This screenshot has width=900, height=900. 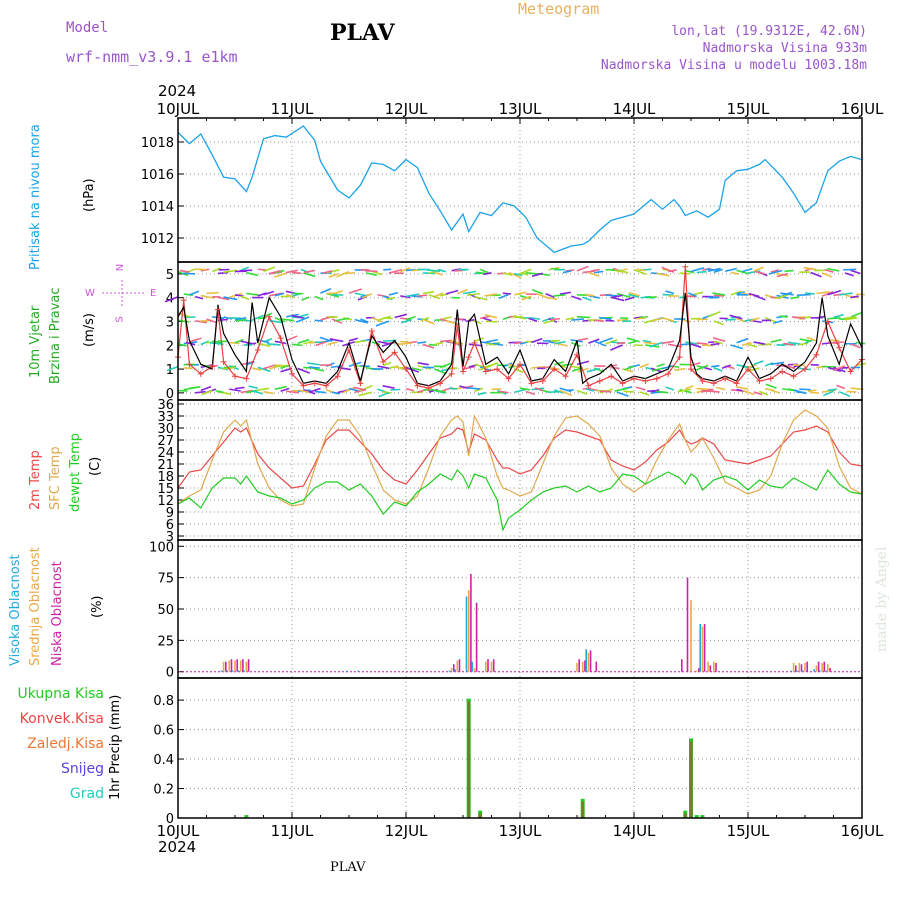 What do you see at coordinates (862, 109) in the screenshot?
I see `top-day-tick: 16JUL` at bounding box center [862, 109].